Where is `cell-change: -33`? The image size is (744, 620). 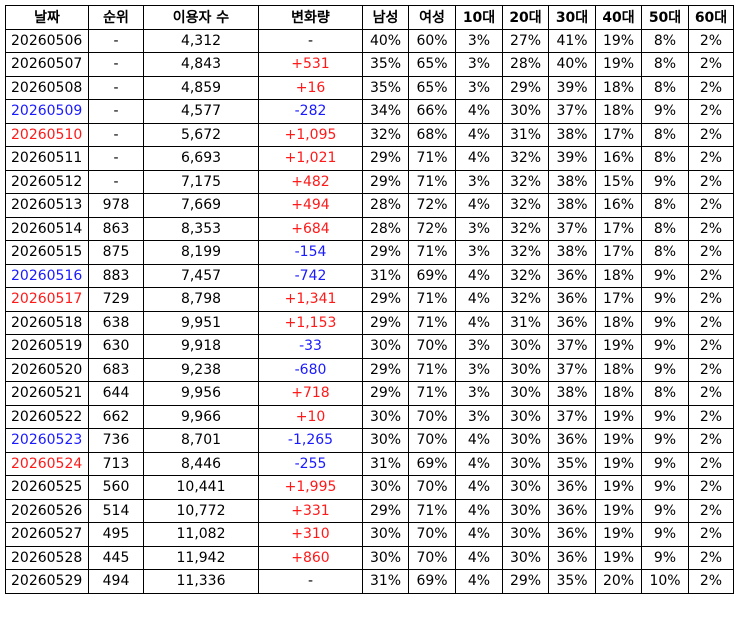 cell-change: -33 is located at coordinates (310, 346).